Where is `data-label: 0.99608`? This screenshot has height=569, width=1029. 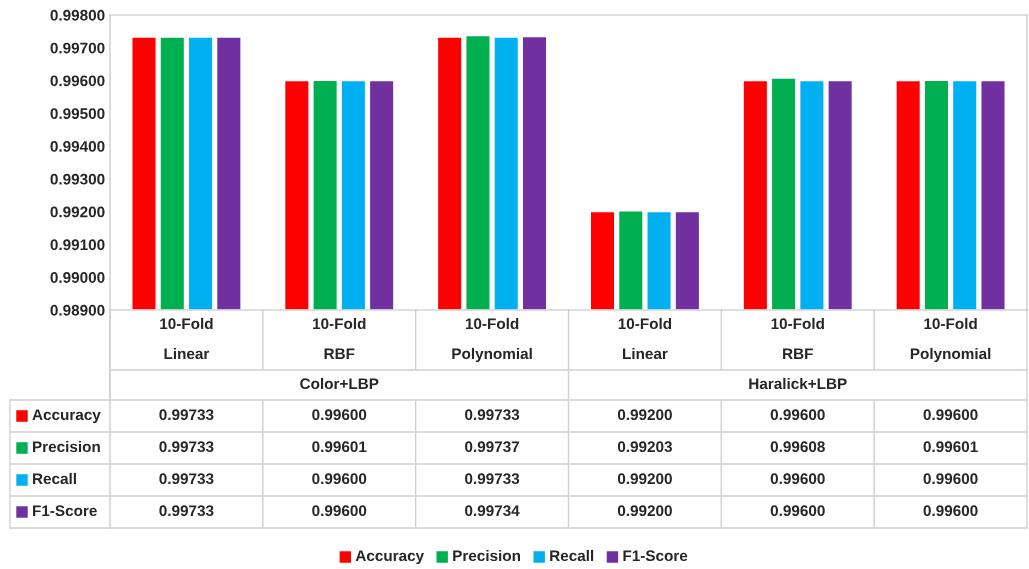
data-label: 0.99608 is located at coordinates (797, 447).